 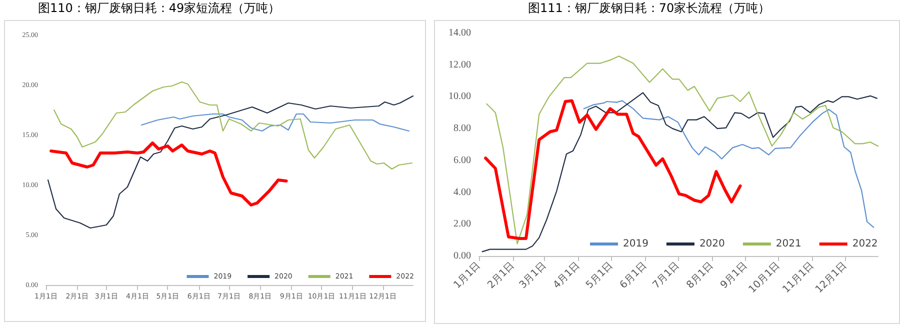 I want to click on y-tick-label: 8.00, so click(x=462, y=128).